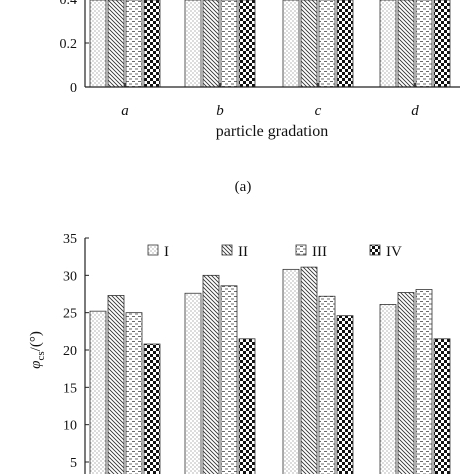 Image resolution: width=474 pixels, height=474 pixels. Describe the element at coordinates (152, 44) in the screenshot. I see `bar-a-a-IV` at that location.